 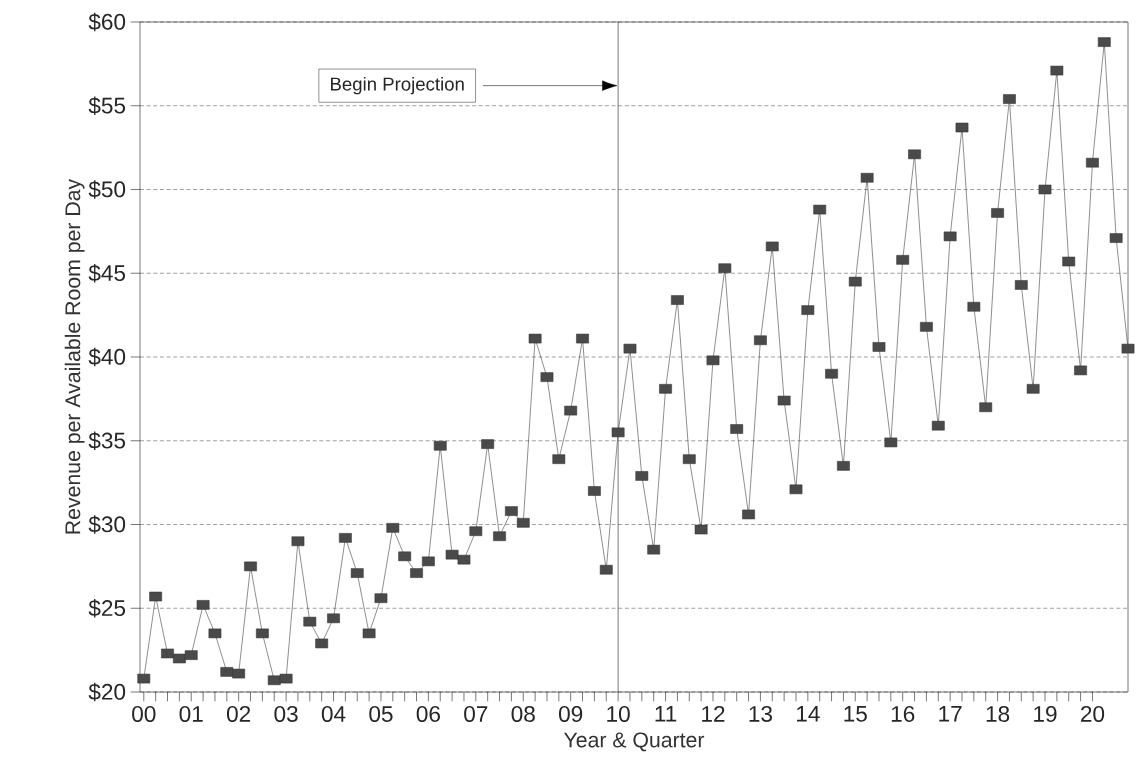 What do you see at coordinates (107, 524) in the screenshot?
I see `y-tick-label: $30` at bounding box center [107, 524].